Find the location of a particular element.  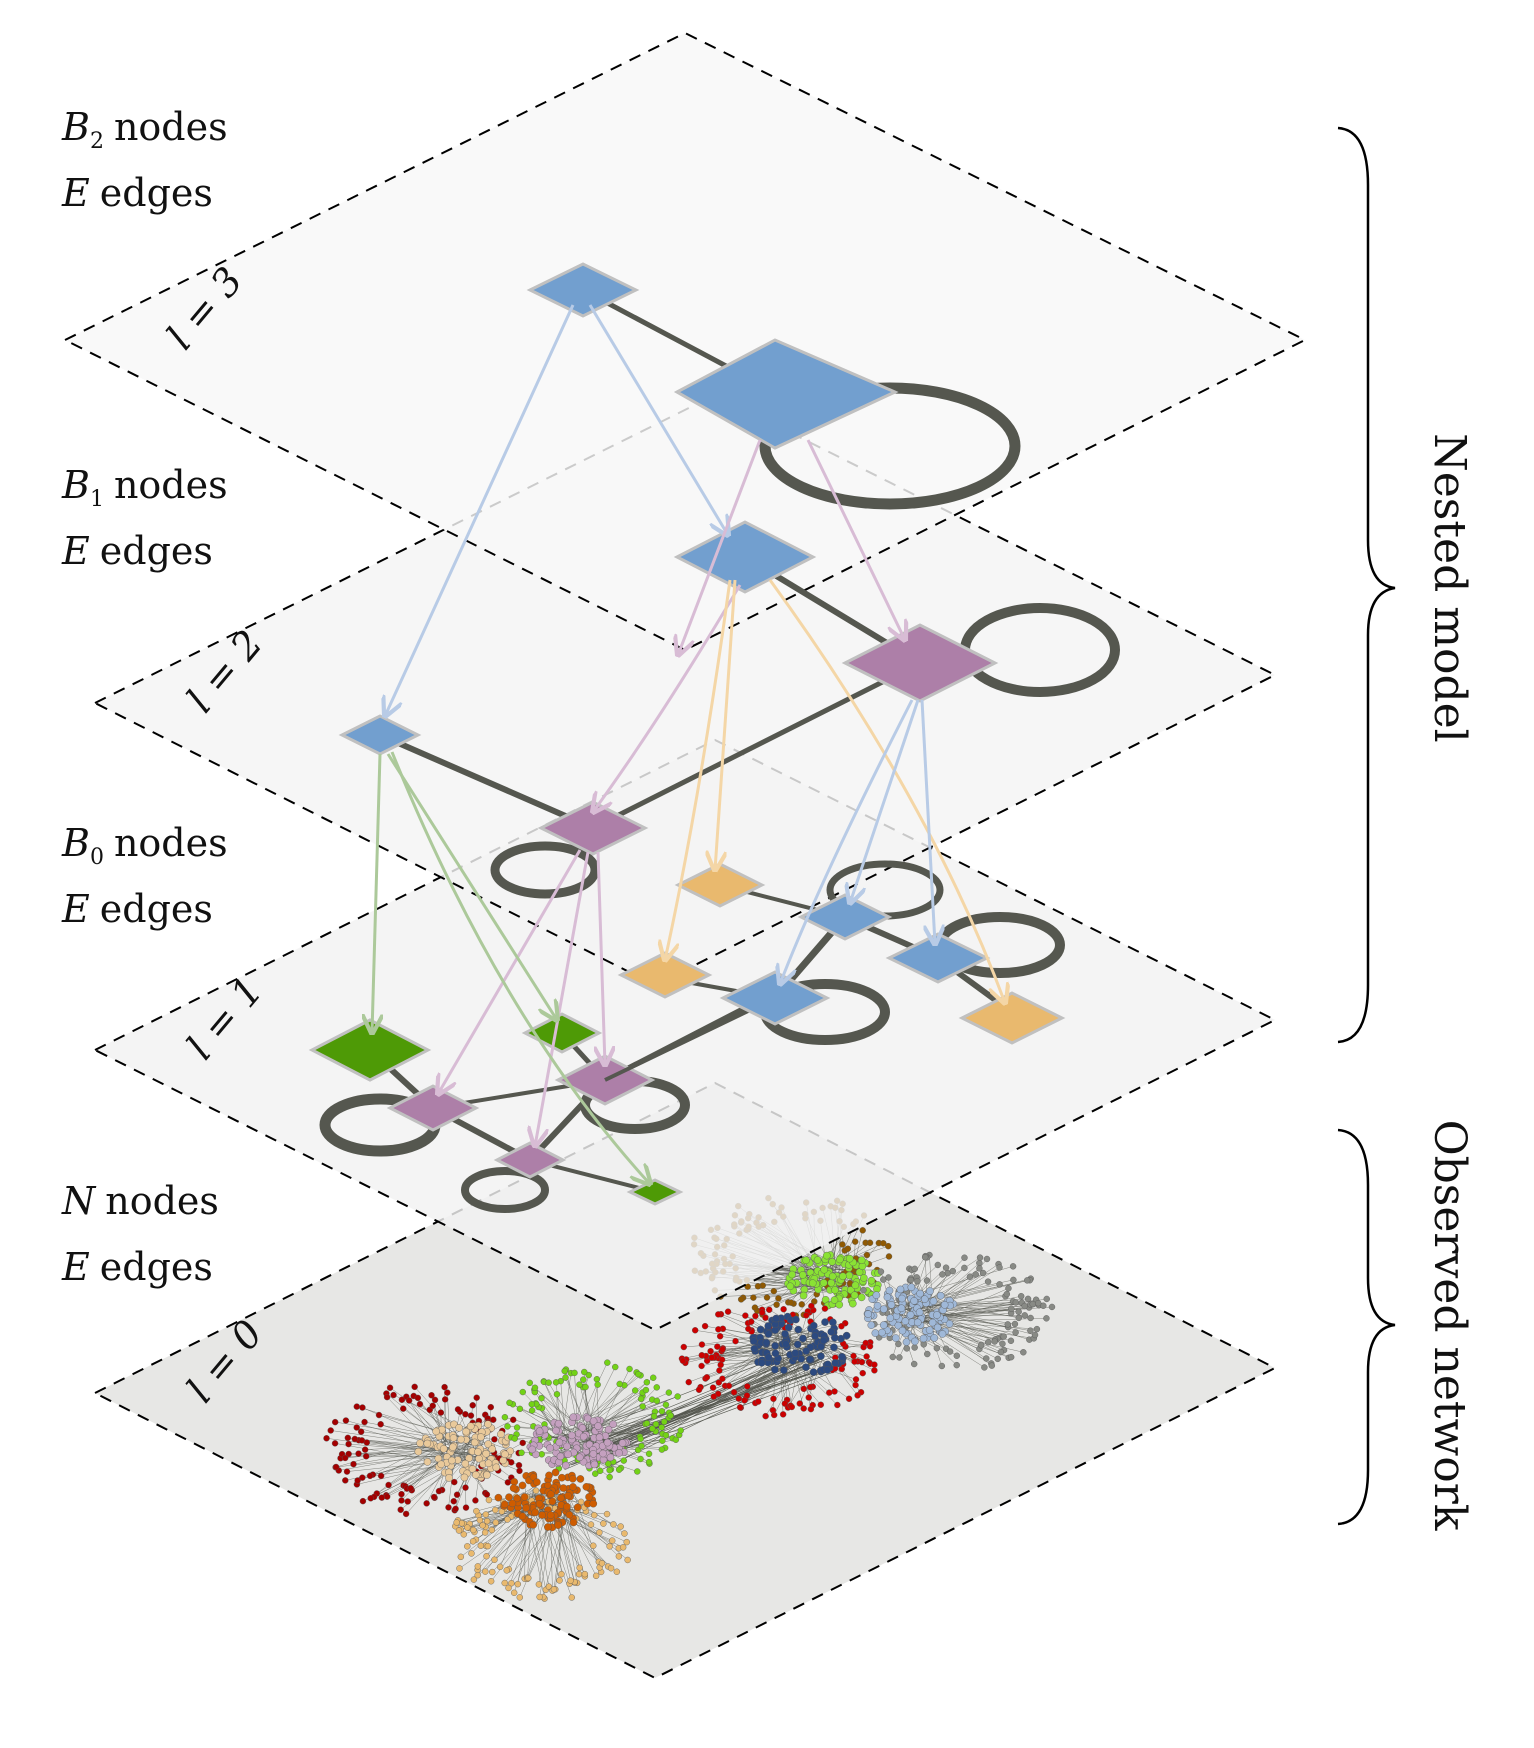

node-l1-blue-a is located at coordinates (845, 917).